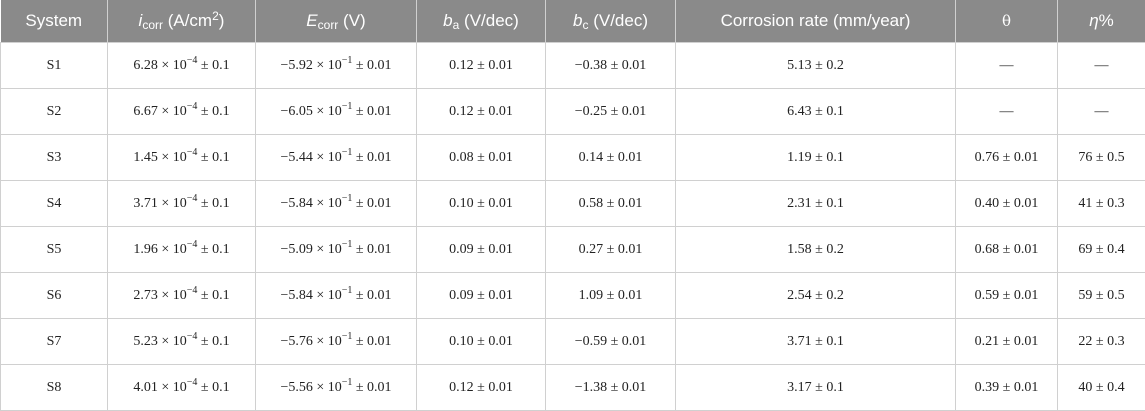 The height and width of the screenshot is (411, 1145). What do you see at coordinates (1101, 387) in the screenshot?
I see `table-cell: 40 ± 0.4` at bounding box center [1101, 387].